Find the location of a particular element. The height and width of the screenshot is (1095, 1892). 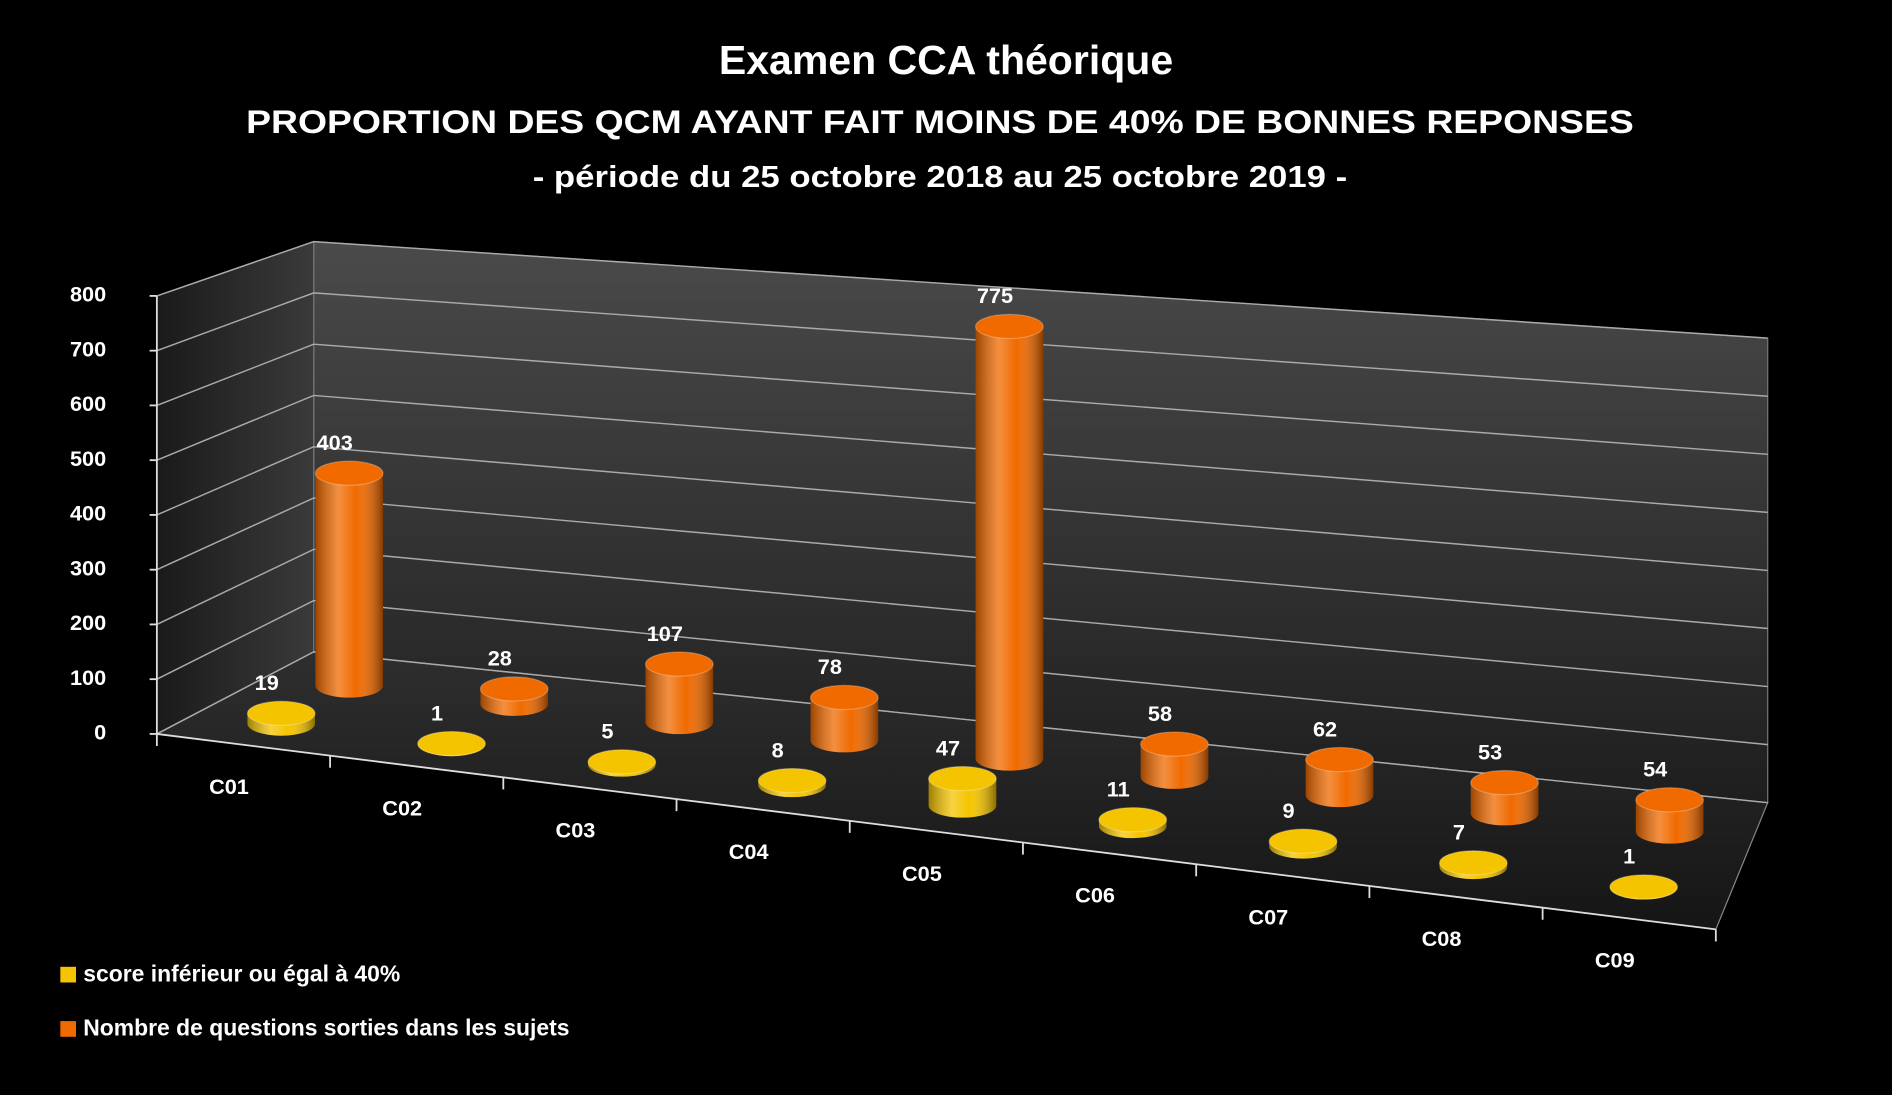

value-label: 78 is located at coordinates (830, 666).